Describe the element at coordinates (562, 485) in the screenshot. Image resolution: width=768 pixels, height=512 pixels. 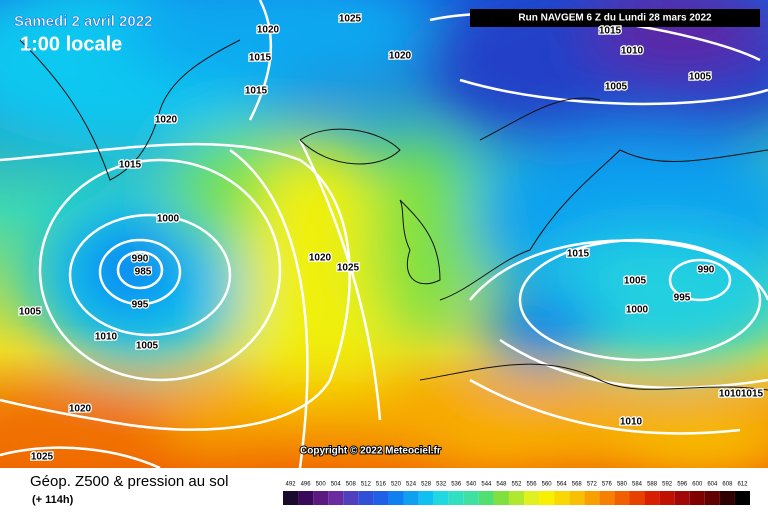
I see `colorbar-label: 564` at that location.